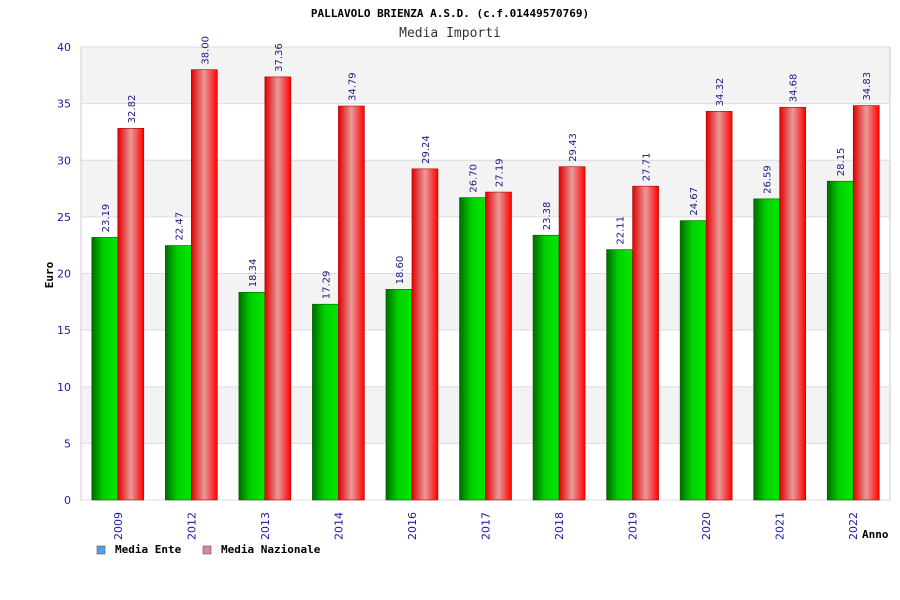  Describe the element at coordinates (720, 92) in the screenshot. I see `data-label: 34.32` at that location.